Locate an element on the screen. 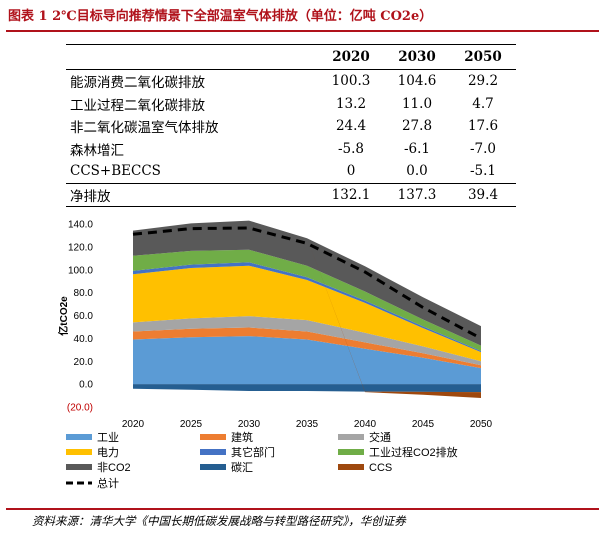 Image resolution: width=605 pixels, height=555 pixels. legend-label: 电力 is located at coordinates (108, 452).